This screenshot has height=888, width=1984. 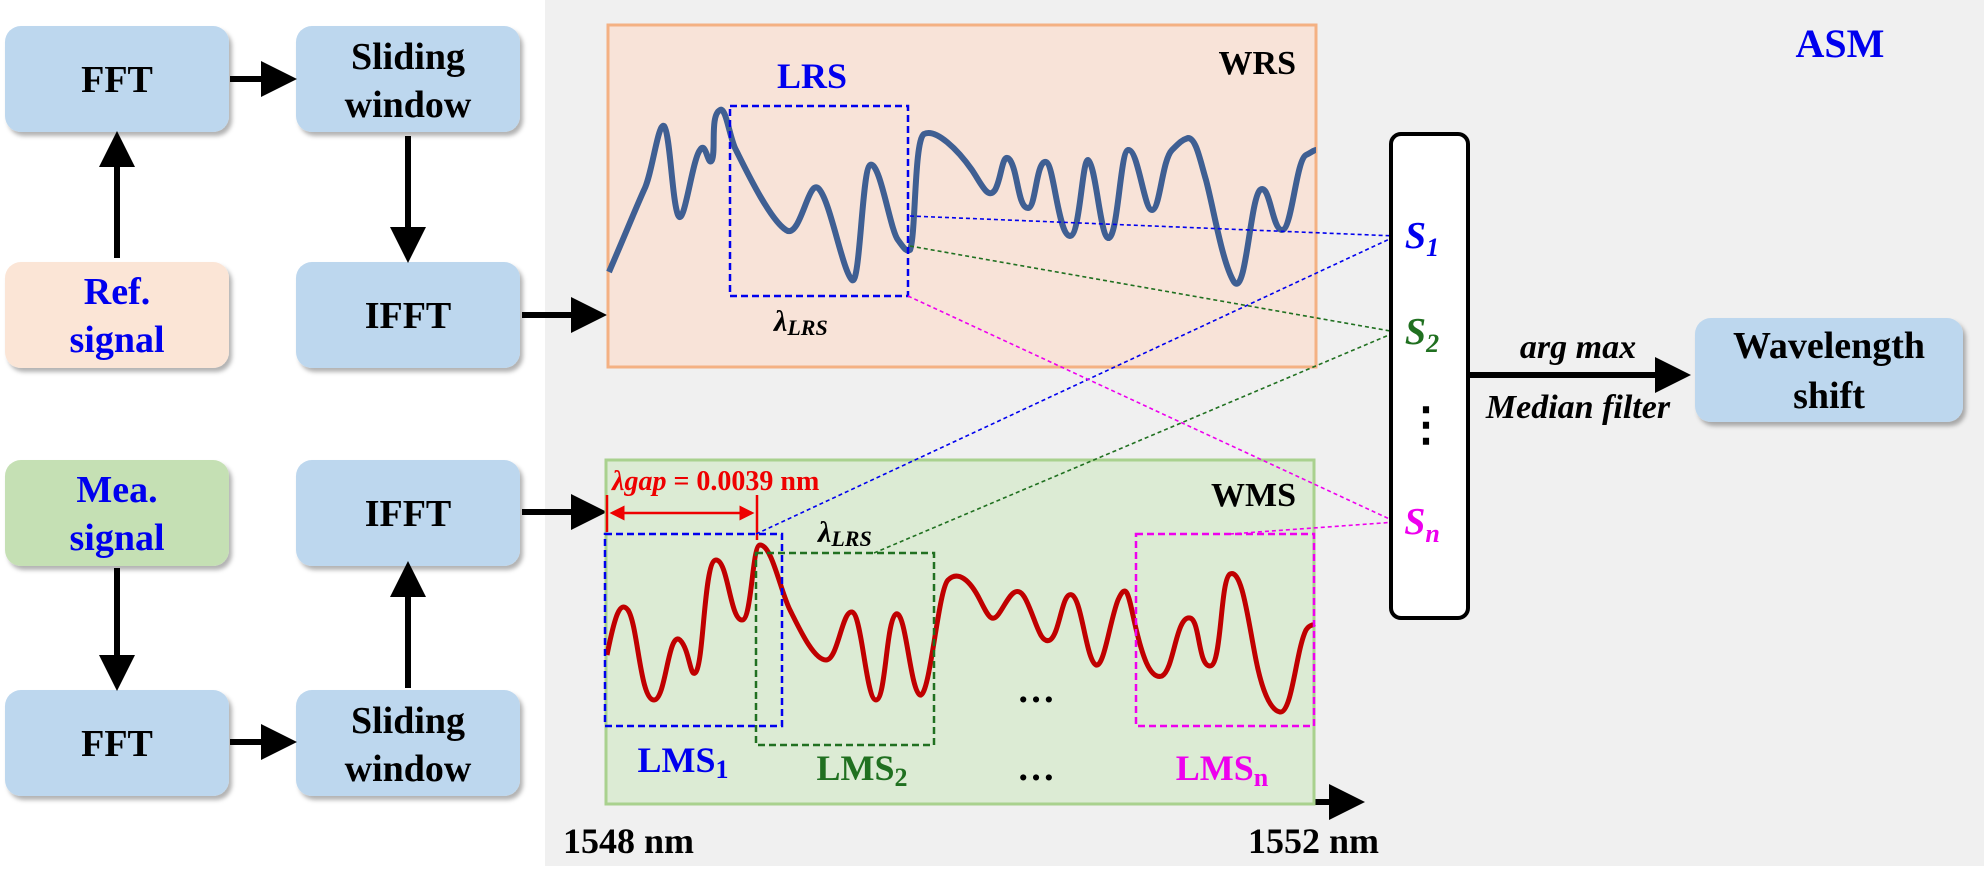 What do you see at coordinates (1257, 63) in the screenshot?
I see `wrs-label: WRS` at bounding box center [1257, 63].